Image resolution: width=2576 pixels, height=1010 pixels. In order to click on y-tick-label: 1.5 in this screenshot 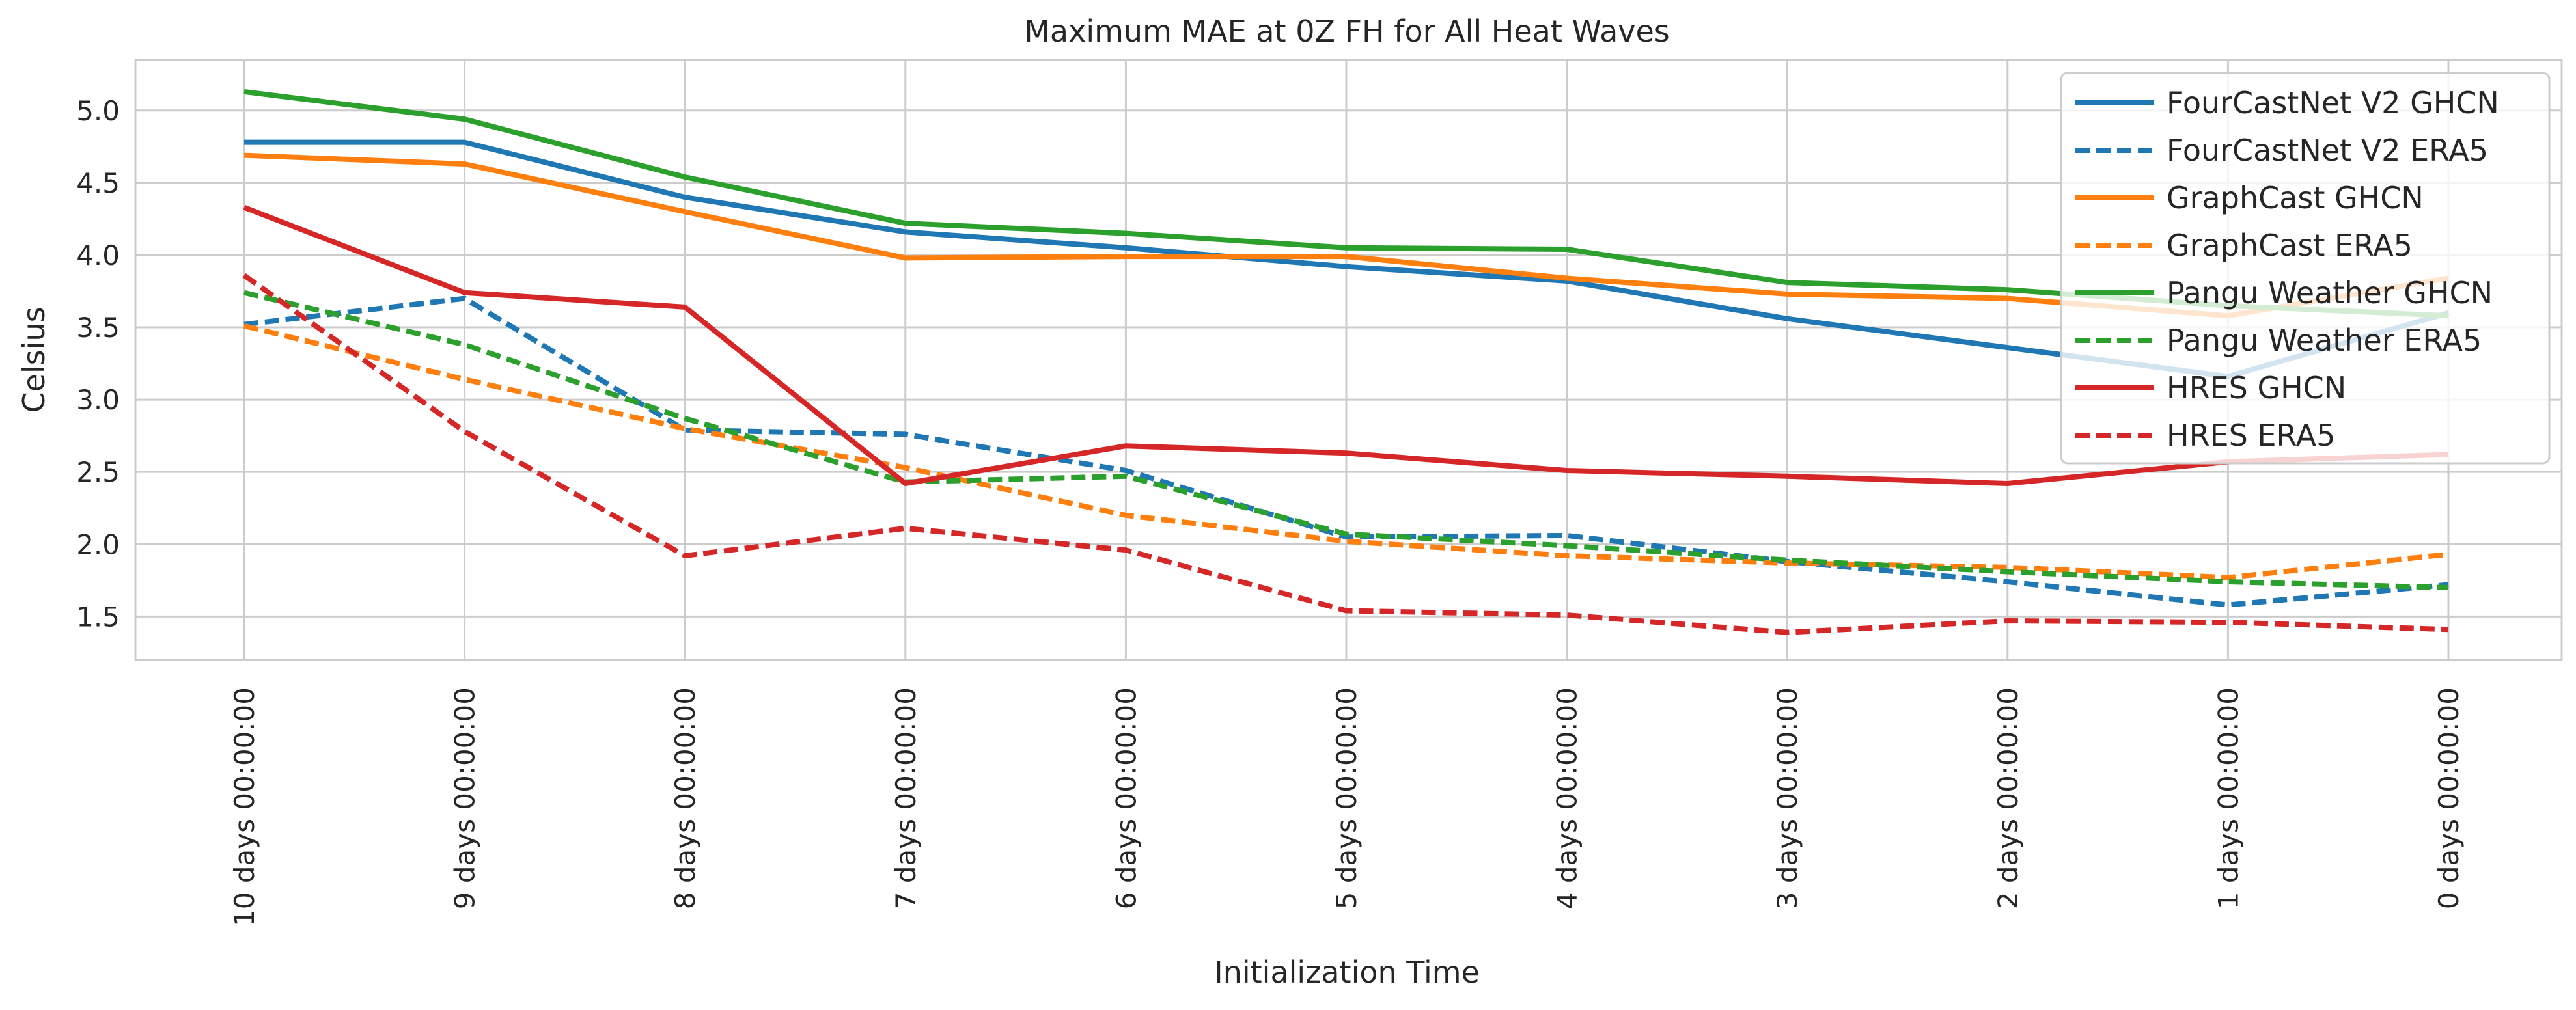, I will do `click(98, 617)`.